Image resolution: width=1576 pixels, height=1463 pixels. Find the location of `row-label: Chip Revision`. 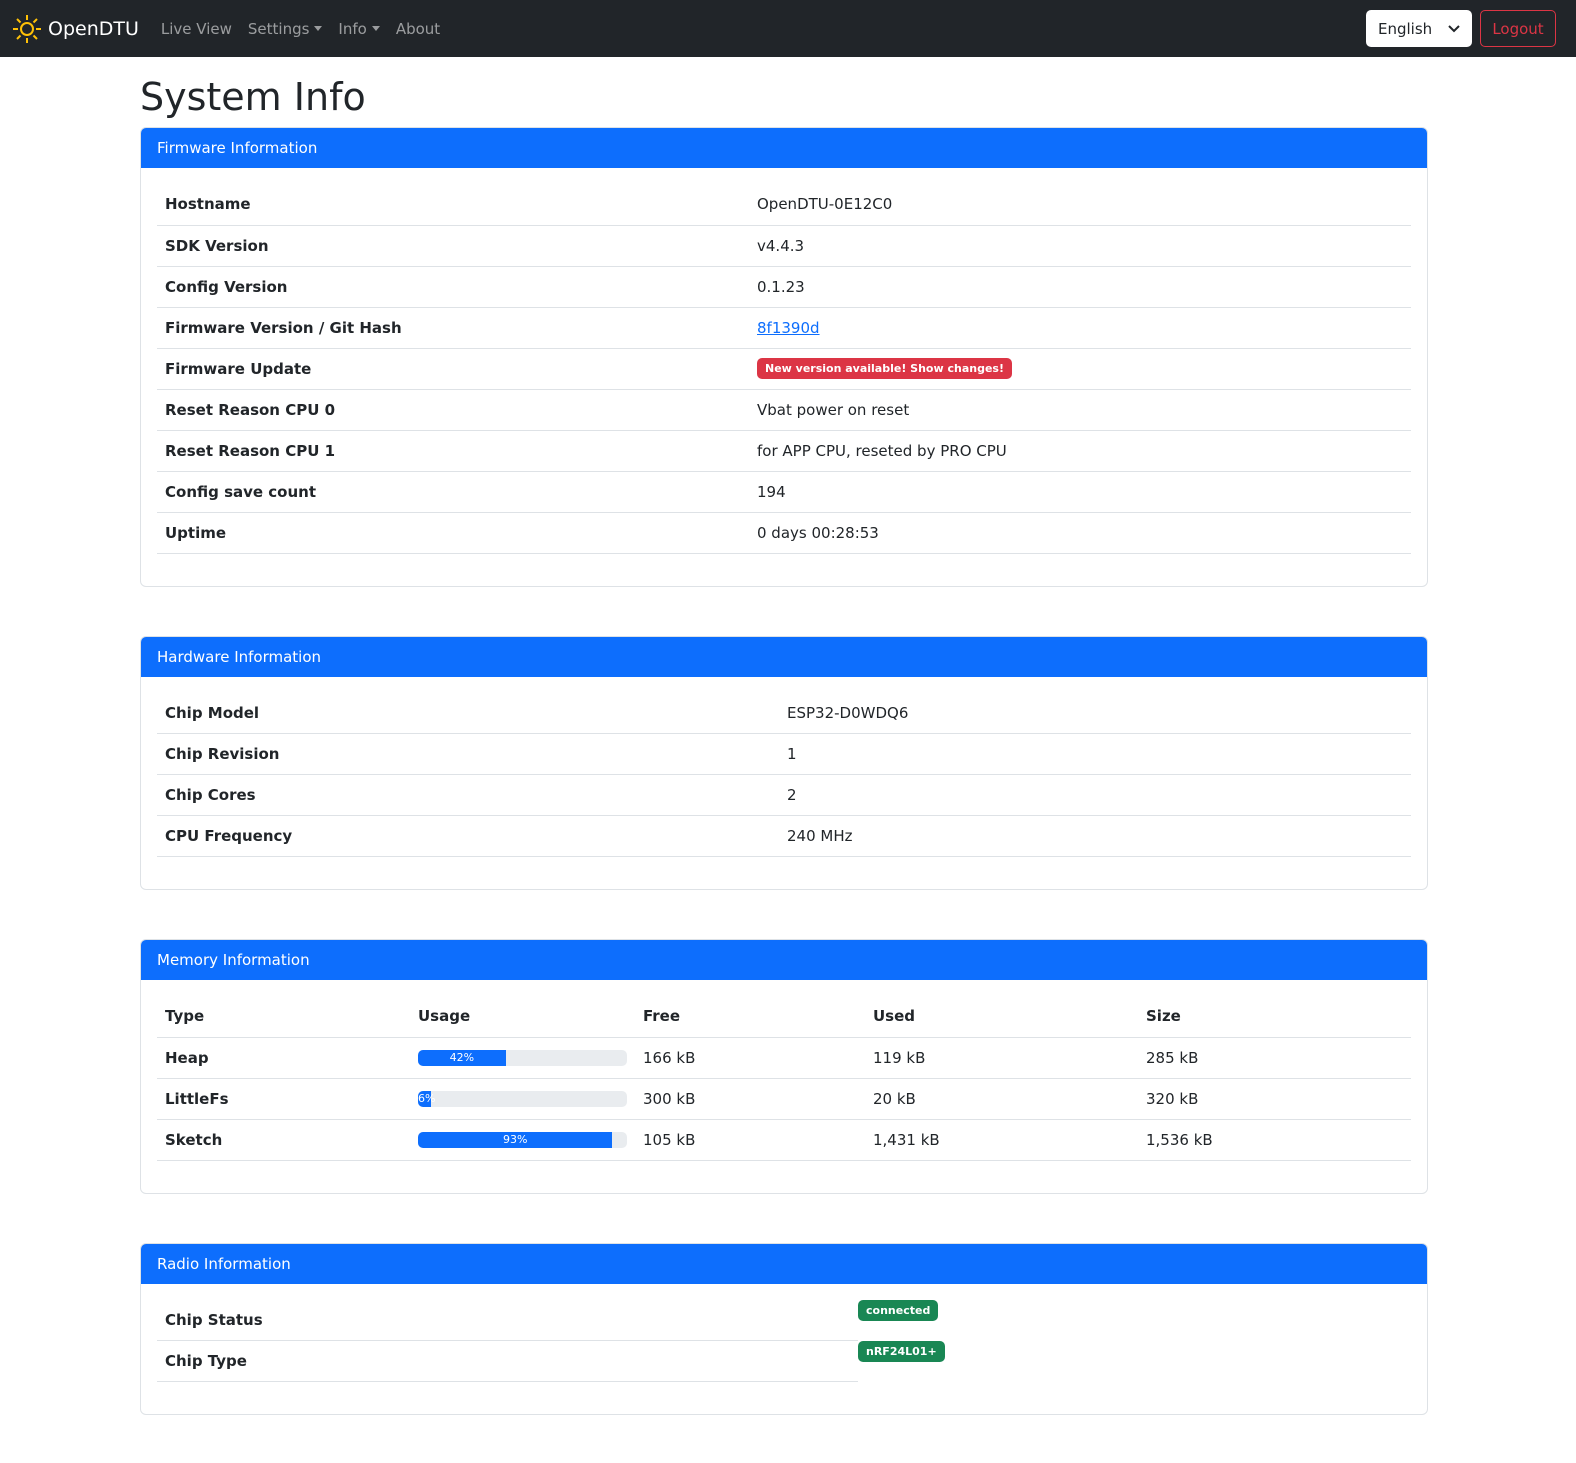

row-label: Chip Revision is located at coordinates (468, 754).